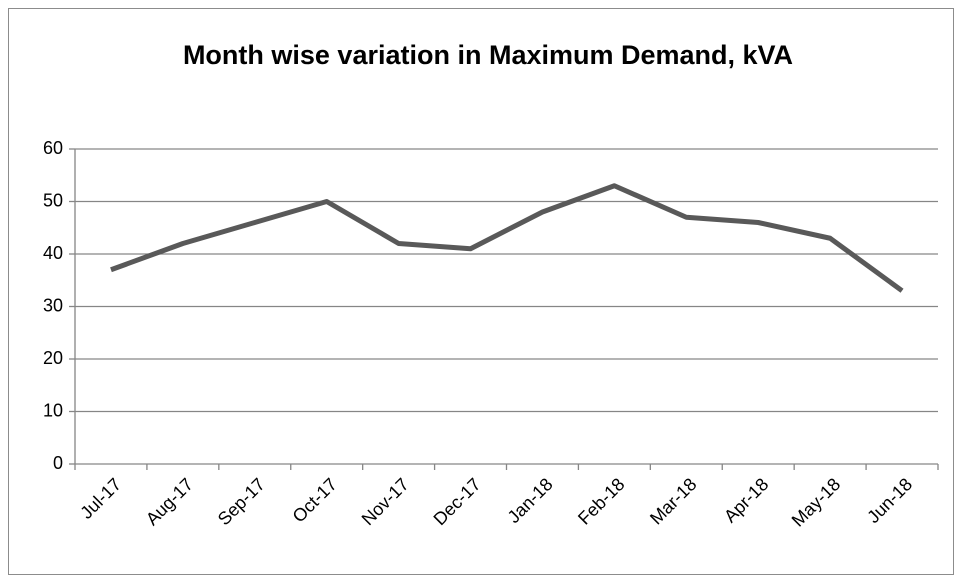 The width and height of the screenshot is (958, 579). I want to click on y-tick-label: 60, so click(53, 148).